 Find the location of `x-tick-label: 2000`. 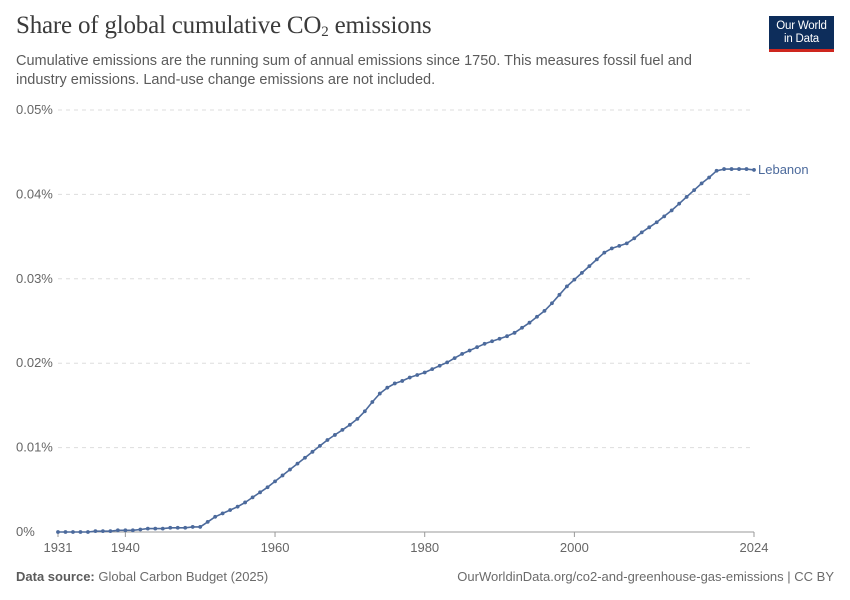

x-tick-label: 2000 is located at coordinates (574, 547).